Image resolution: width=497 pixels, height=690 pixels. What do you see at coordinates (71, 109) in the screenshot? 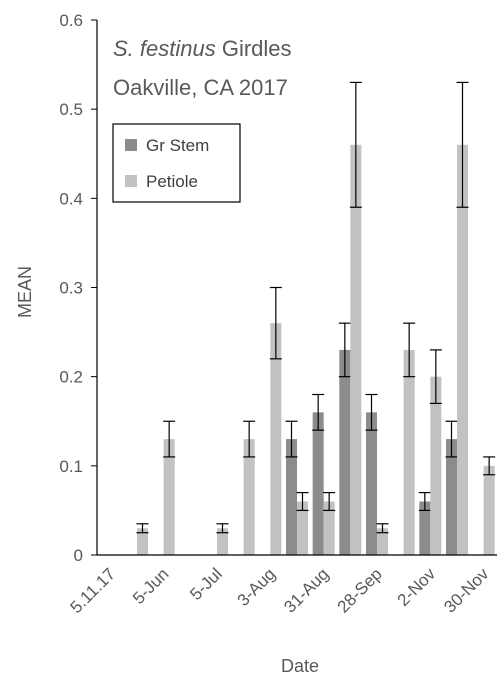
I see `y-tick-label: 0.5` at bounding box center [71, 109].